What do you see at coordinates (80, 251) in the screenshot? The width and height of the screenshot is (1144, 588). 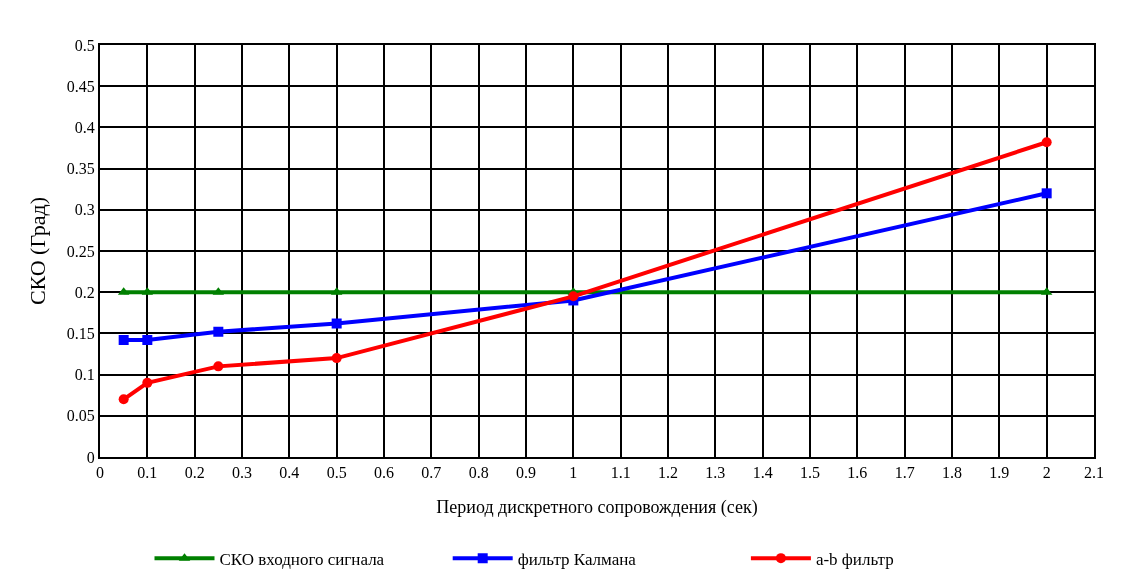 I see `y-tick-label: 0.25` at bounding box center [80, 251].